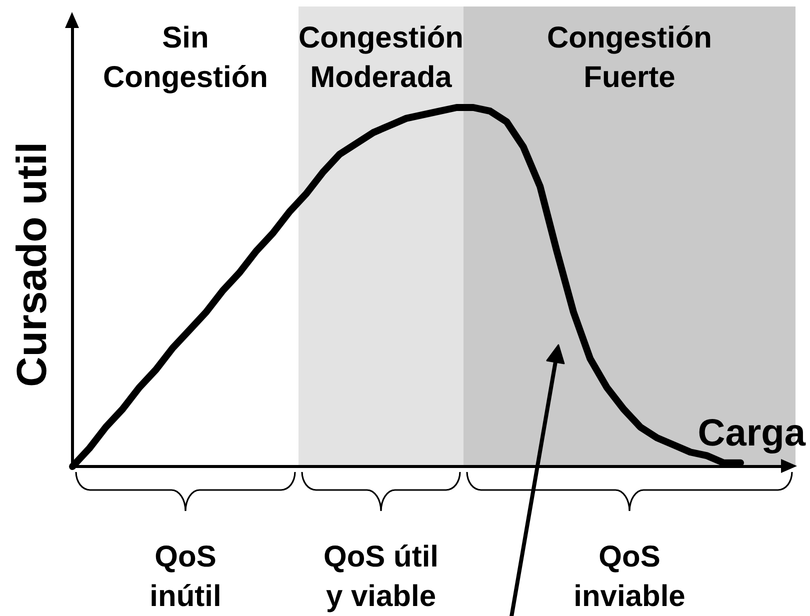 The height and width of the screenshot is (616, 810). What do you see at coordinates (630, 577) in the screenshot?
I see `text: QoS inviable` at bounding box center [630, 577].